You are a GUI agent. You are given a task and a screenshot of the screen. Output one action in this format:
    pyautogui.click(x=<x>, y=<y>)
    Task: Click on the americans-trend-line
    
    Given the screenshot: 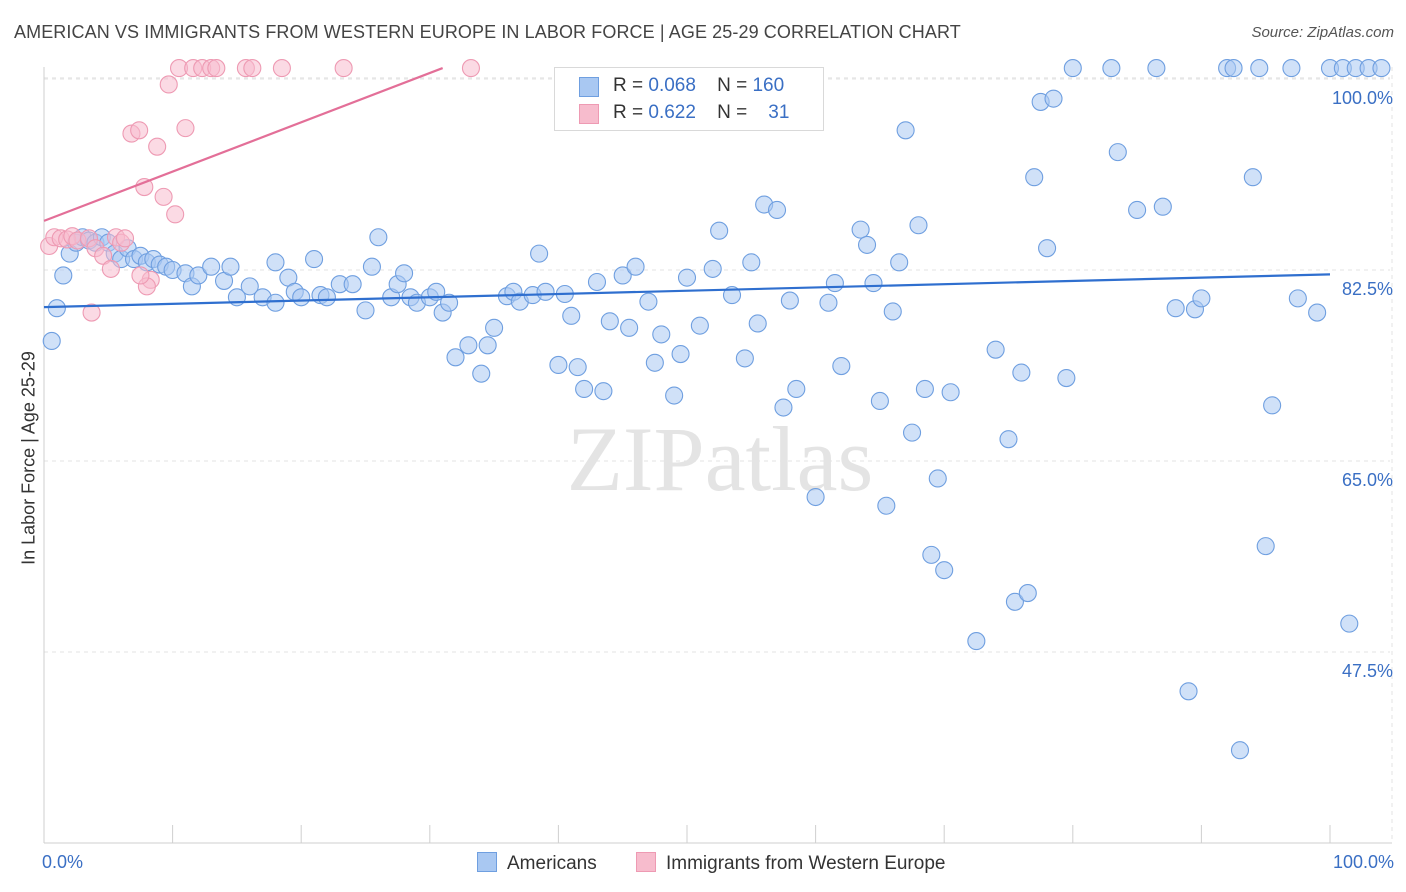 What is the action you would take?
    pyautogui.click(x=687, y=291)
    